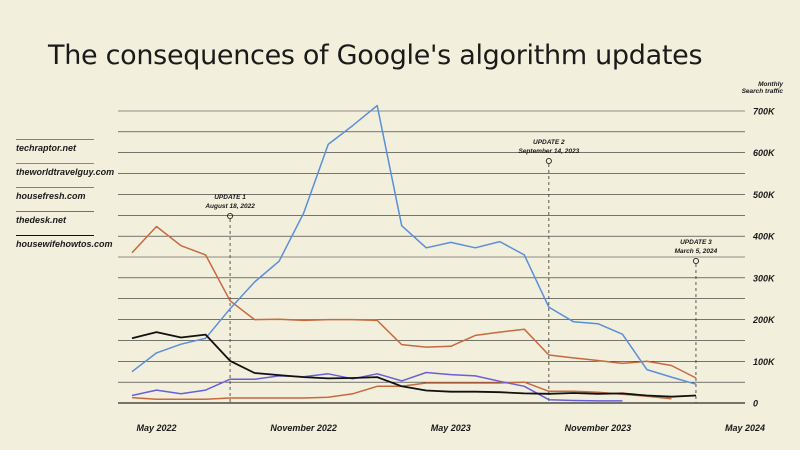  What do you see at coordinates (64, 244) in the screenshot?
I see `legend-label: housewifehowtos.com` at bounding box center [64, 244].